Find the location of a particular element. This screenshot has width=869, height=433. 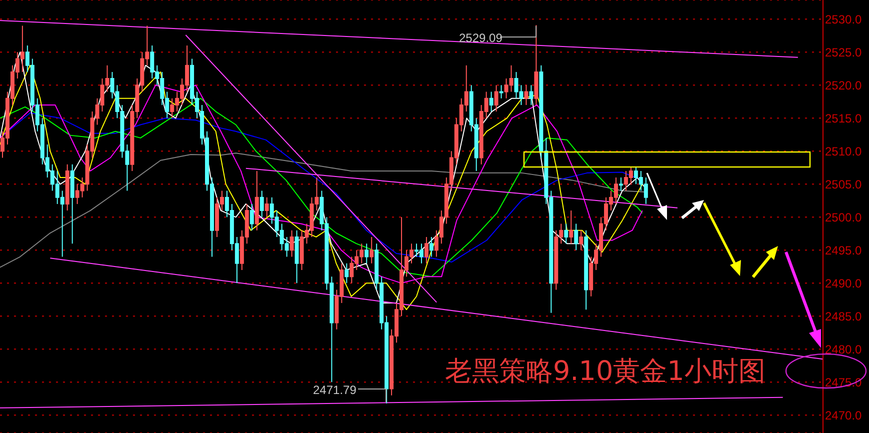

annotation: 2471.79 is located at coordinates (335, 390).